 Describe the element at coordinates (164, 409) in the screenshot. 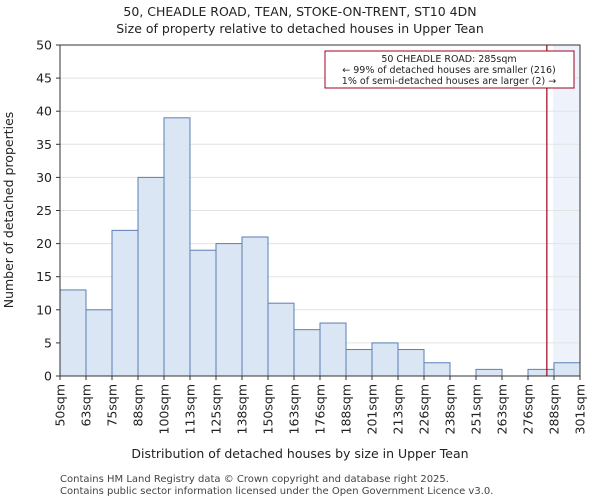

I see `x-tick-label: 100sqm` at that location.